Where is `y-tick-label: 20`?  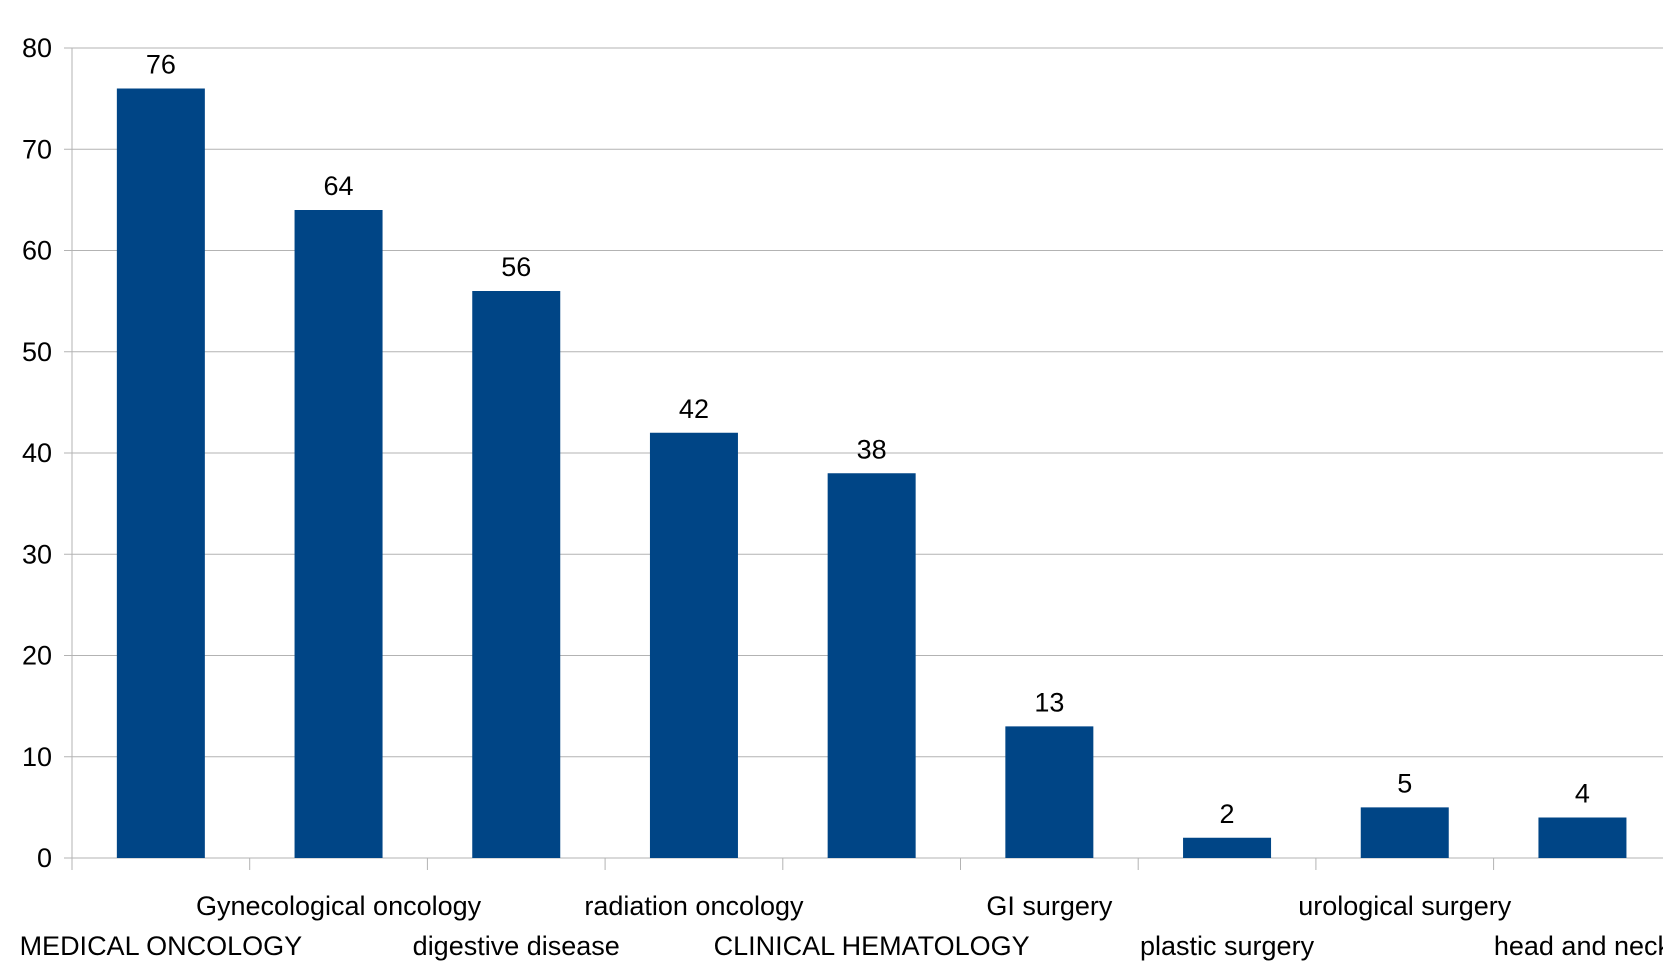 y-tick-label: 20 is located at coordinates (37, 656).